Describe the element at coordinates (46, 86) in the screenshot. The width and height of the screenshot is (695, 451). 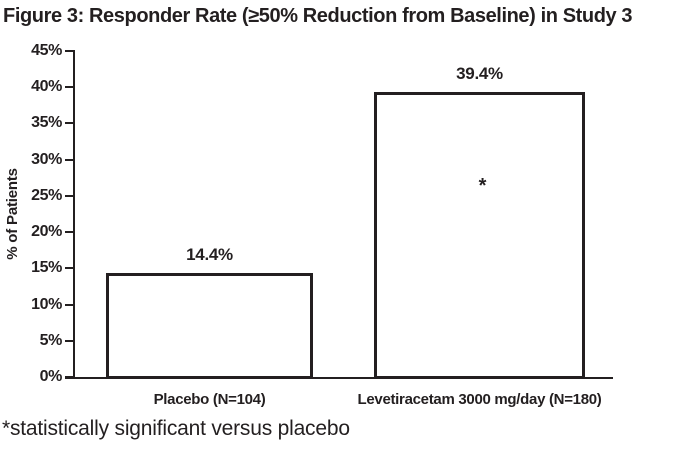
I see `y-tick-label: 40%` at that location.